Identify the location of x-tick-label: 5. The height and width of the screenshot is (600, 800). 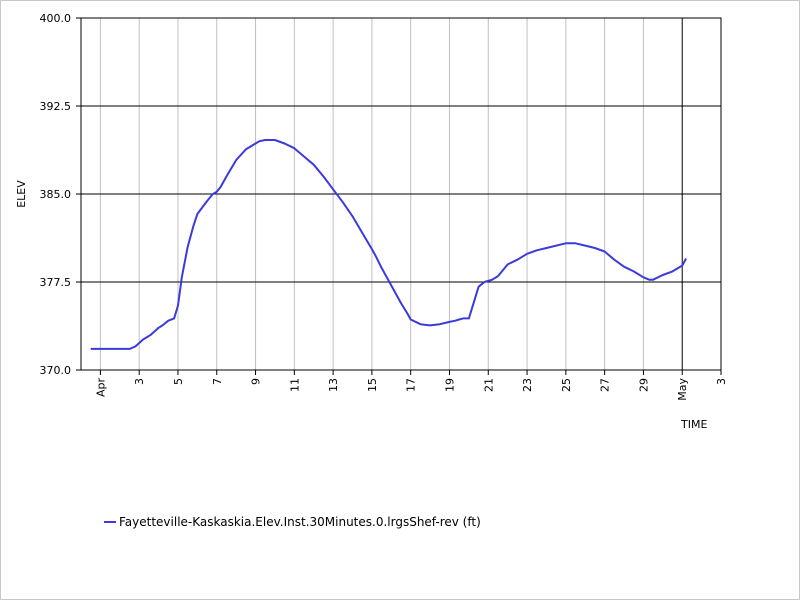
(178, 381).